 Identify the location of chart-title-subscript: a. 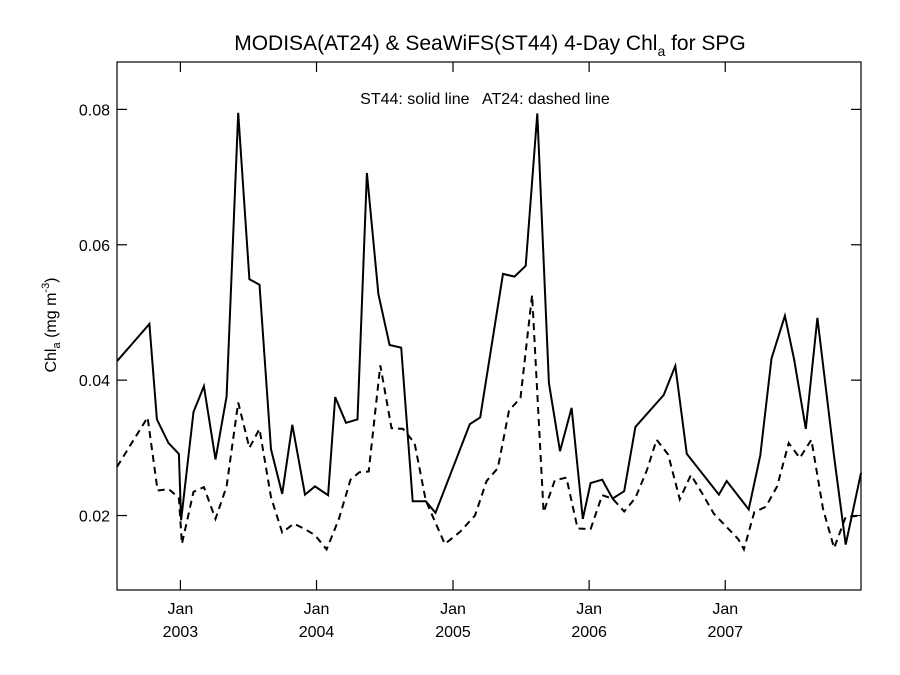
(661, 51).